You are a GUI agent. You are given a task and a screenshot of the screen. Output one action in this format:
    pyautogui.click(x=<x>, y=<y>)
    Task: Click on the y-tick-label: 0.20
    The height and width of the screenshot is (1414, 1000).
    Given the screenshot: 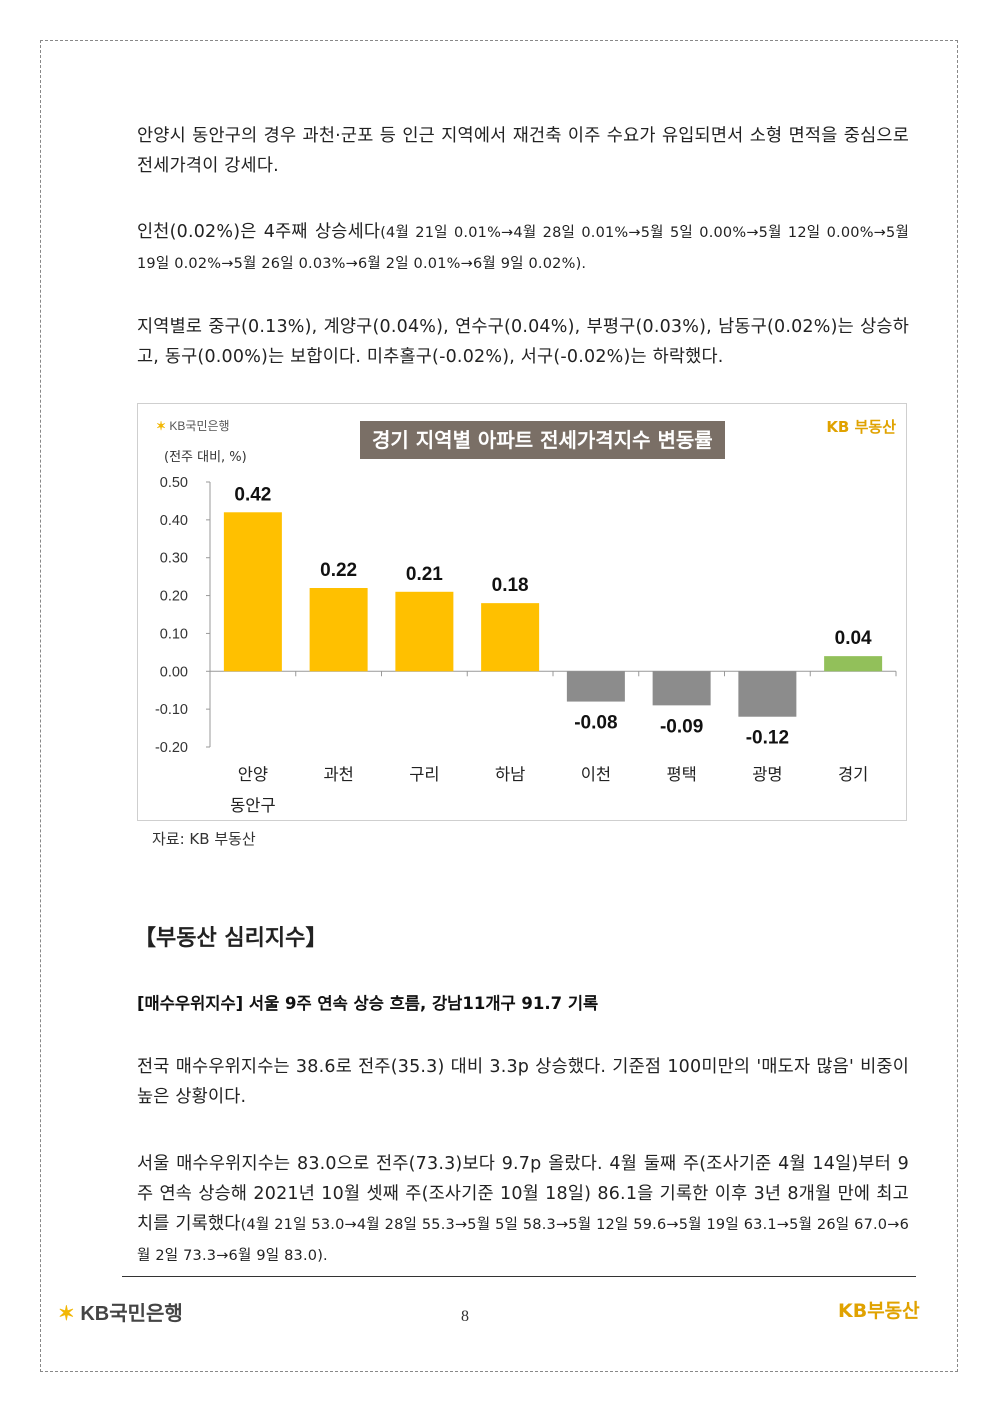 What is the action you would take?
    pyautogui.click(x=174, y=597)
    